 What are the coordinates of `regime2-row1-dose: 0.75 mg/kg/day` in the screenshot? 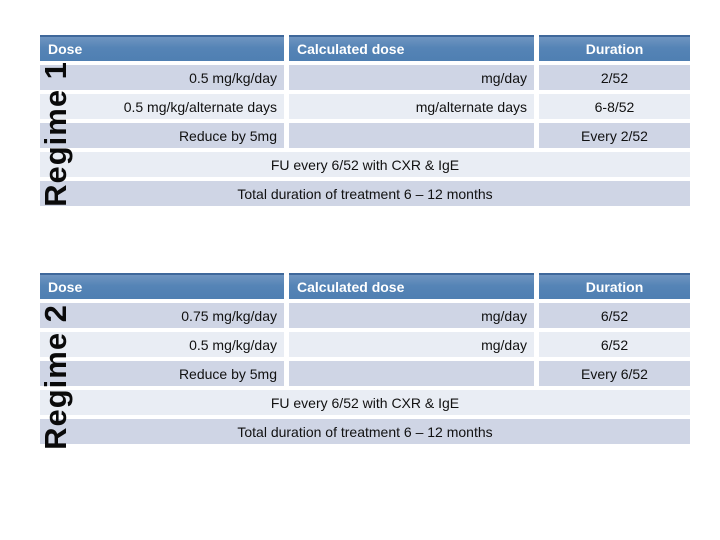 It's located at (162, 315).